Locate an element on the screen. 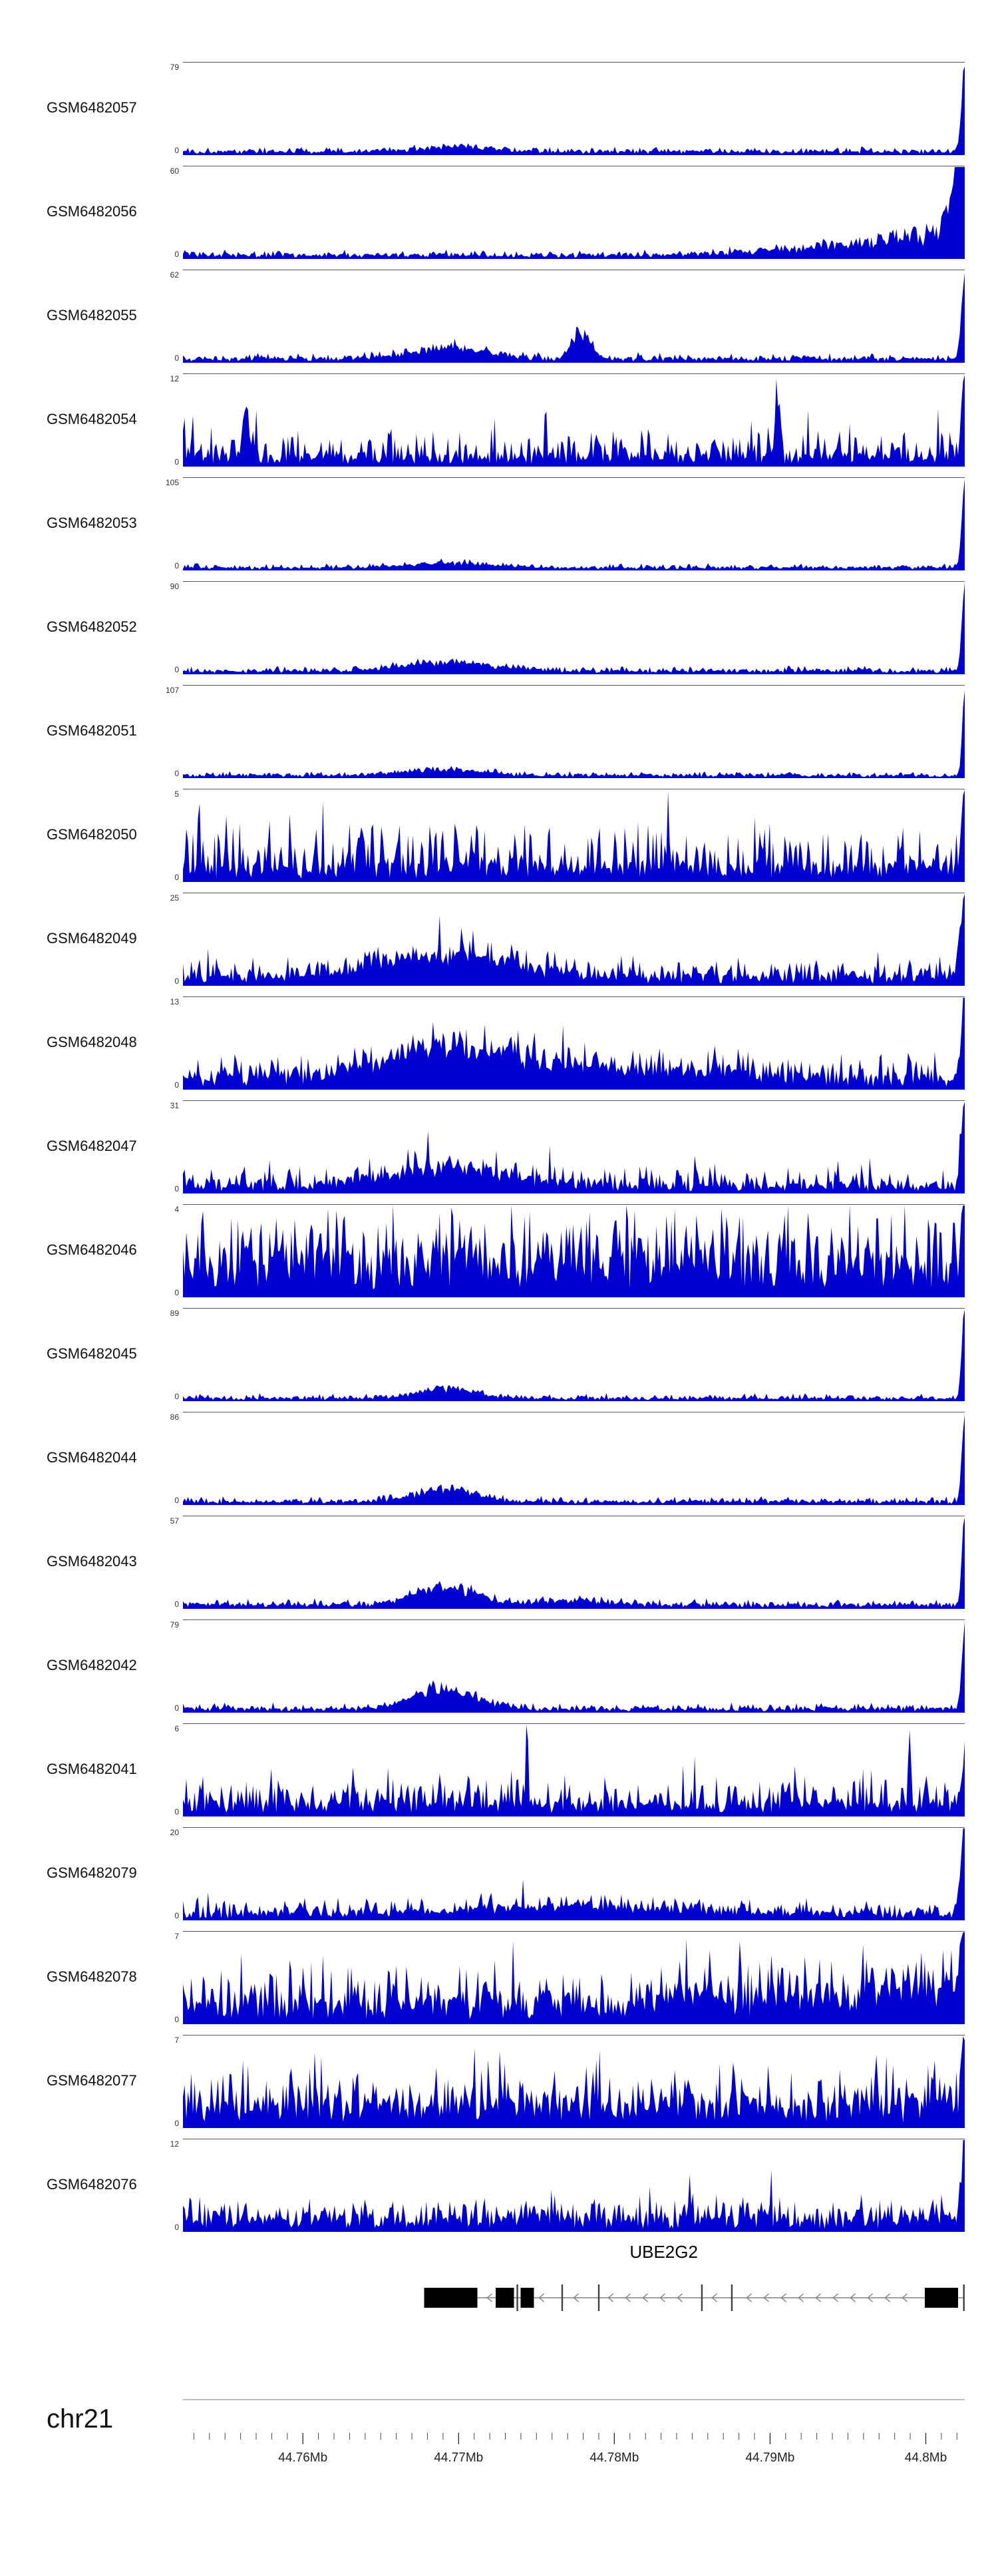  track-sample-label: GSM6482056 is located at coordinates (92, 211).